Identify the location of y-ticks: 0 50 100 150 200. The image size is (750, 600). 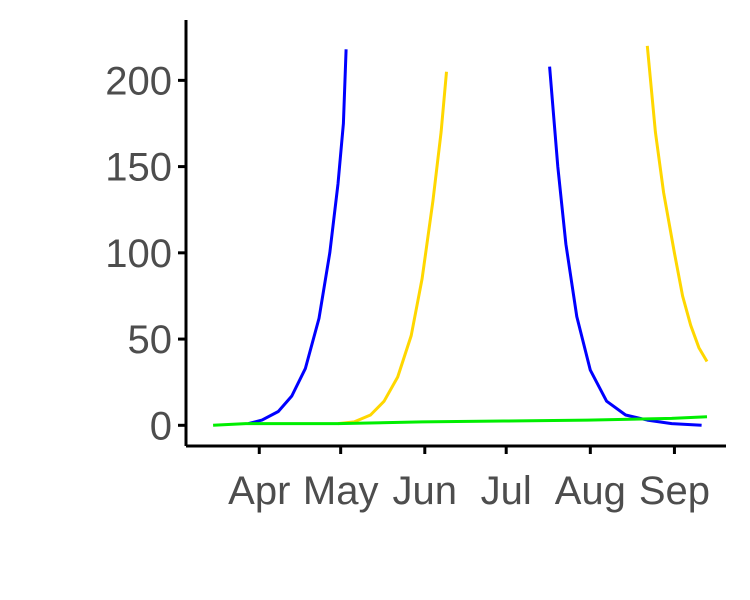
(145, 253).